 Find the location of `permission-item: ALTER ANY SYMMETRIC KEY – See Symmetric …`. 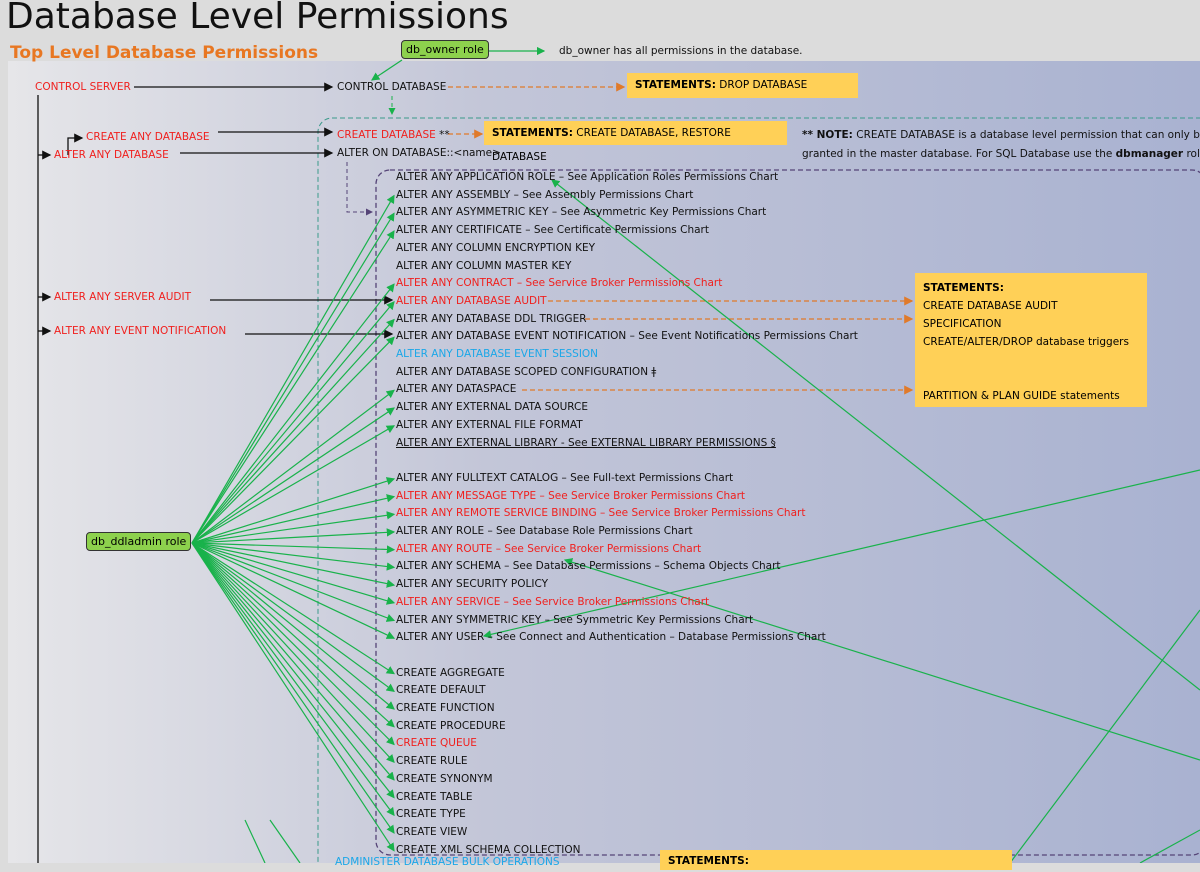

permission-item: ALTER ANY SYMMETRIC KEY – See Symmetric … is located at coordinates (575, 619).